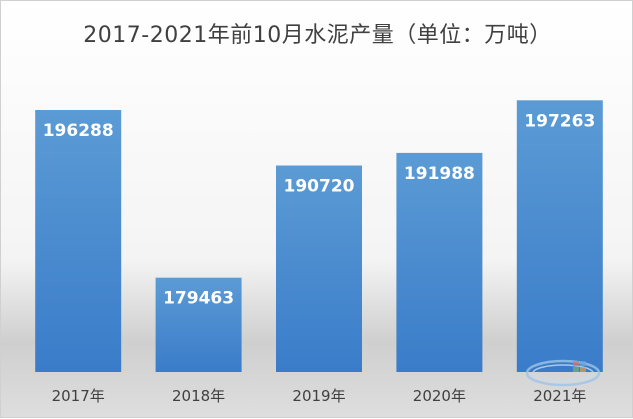  What do you see at coordinates (439, 396) in the screenshot?
I see `x-tick-label: 2020年` at bounding box center [439, 396].